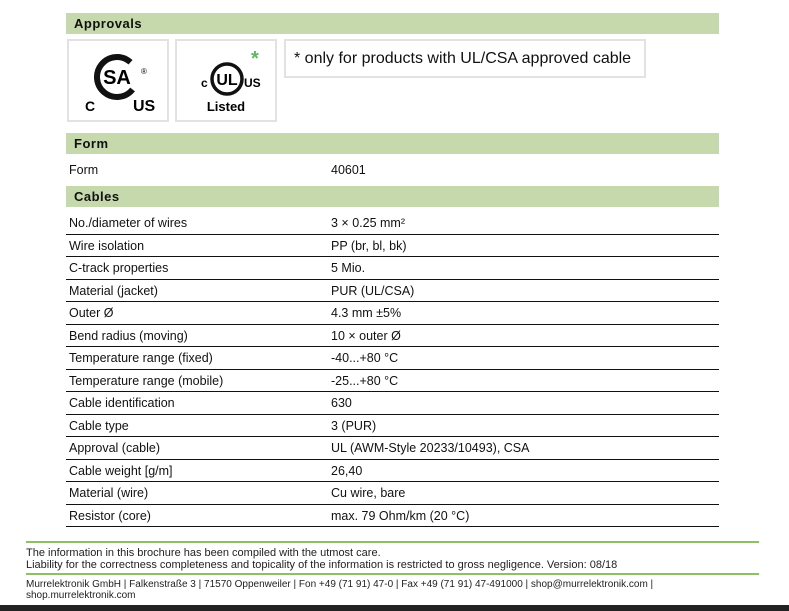  Describe the element at coordinates (369, 245) in the screenshot. I see `row-value: PP (br, bl, bk)` at that location.